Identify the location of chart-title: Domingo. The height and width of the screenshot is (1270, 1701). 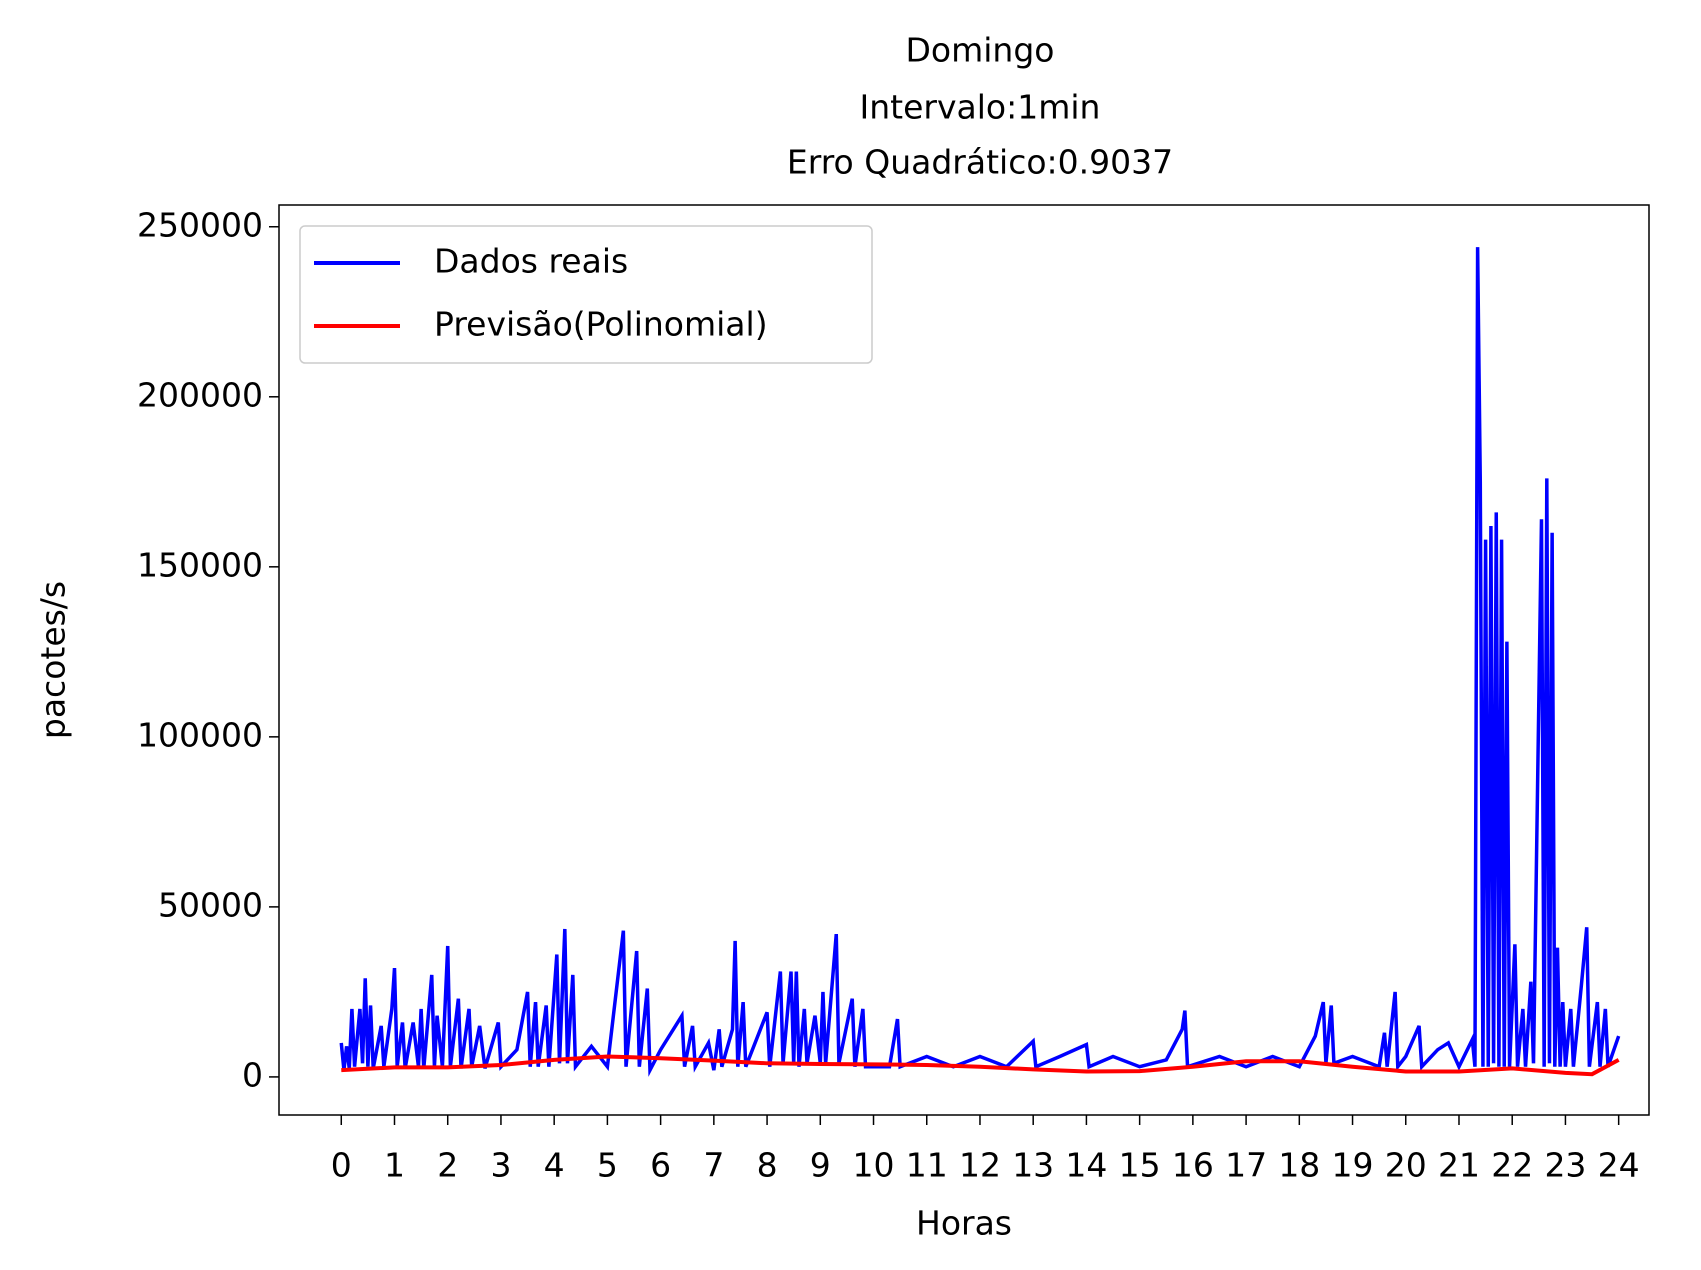
(980, 50).